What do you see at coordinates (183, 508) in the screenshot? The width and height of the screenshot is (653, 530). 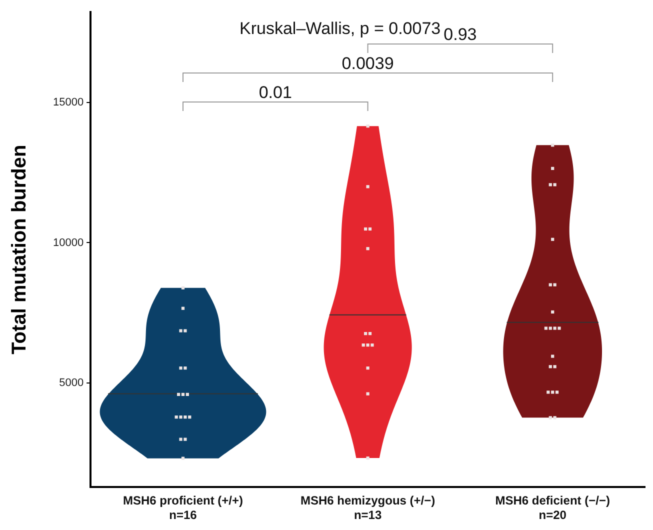 I see `x-tick-label: MSH6 proficient (+/+) n=16` at bounding box center [183, 508].